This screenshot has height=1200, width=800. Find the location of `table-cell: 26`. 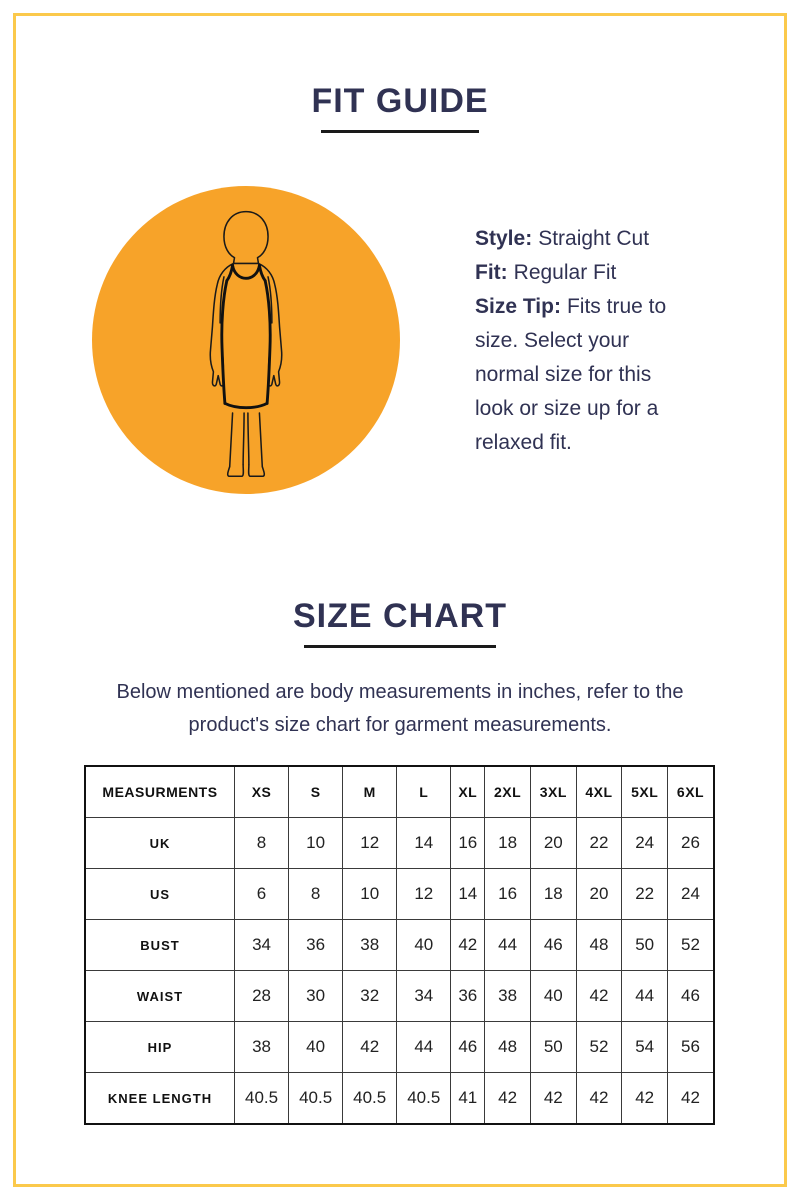

table-cell: 26 is located at coordinates (691, 843).